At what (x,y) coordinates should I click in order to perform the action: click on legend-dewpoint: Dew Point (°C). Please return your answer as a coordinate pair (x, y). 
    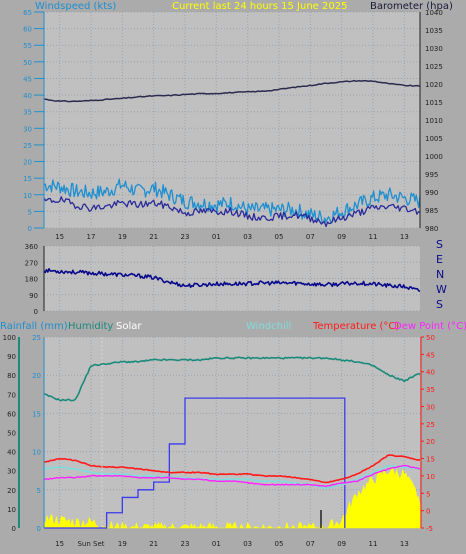
    Looking at the image, I should click on (430, 326).